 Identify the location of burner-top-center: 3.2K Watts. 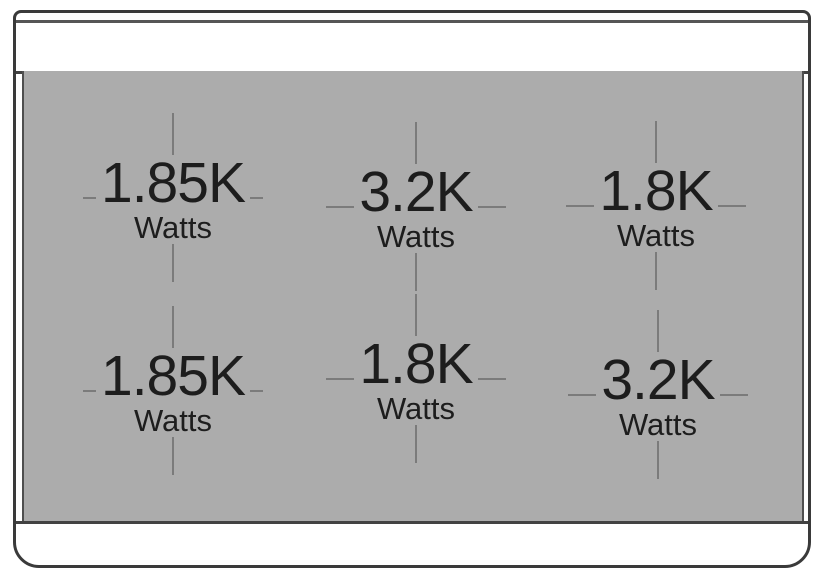
(416, 207).